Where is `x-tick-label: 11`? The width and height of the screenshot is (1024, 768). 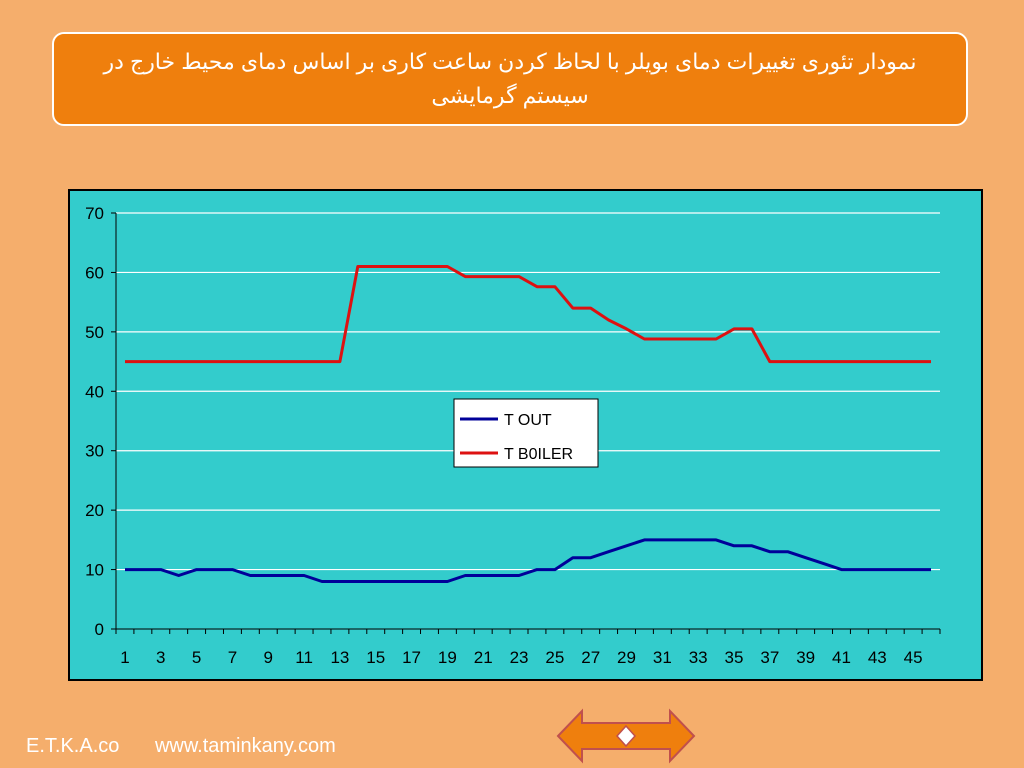
x-tick-label: 11 is located at coordinates (304, 657).